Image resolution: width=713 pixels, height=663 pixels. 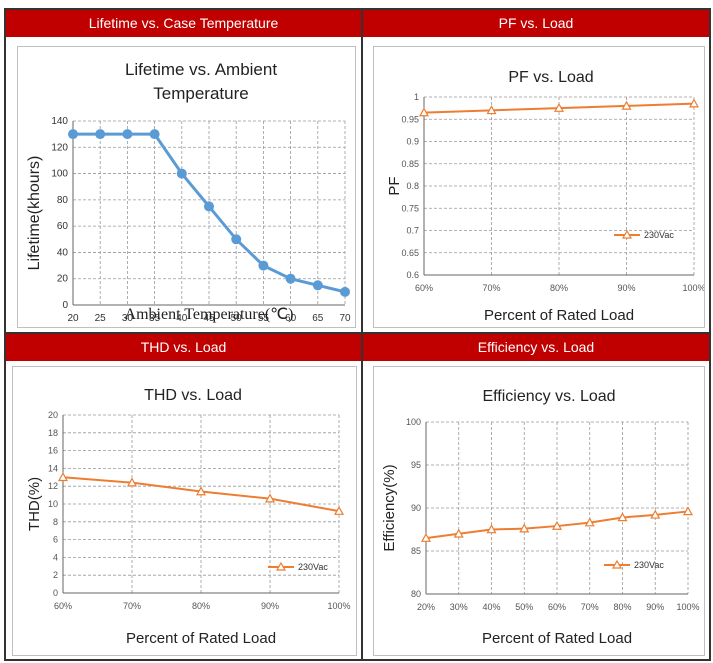 I want to click on y-tick-label: 4, so click(x=55, y=557).